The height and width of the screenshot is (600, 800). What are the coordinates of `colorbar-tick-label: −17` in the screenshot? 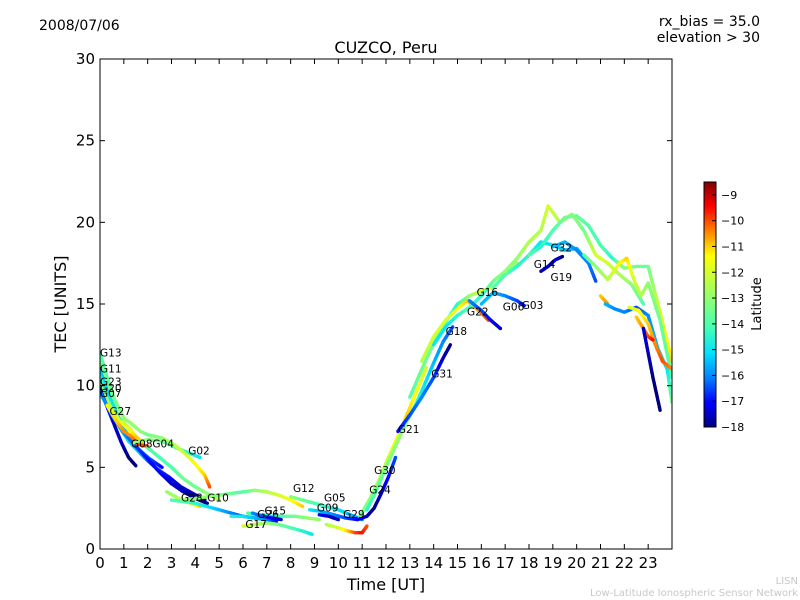 It's located at (732, 401).